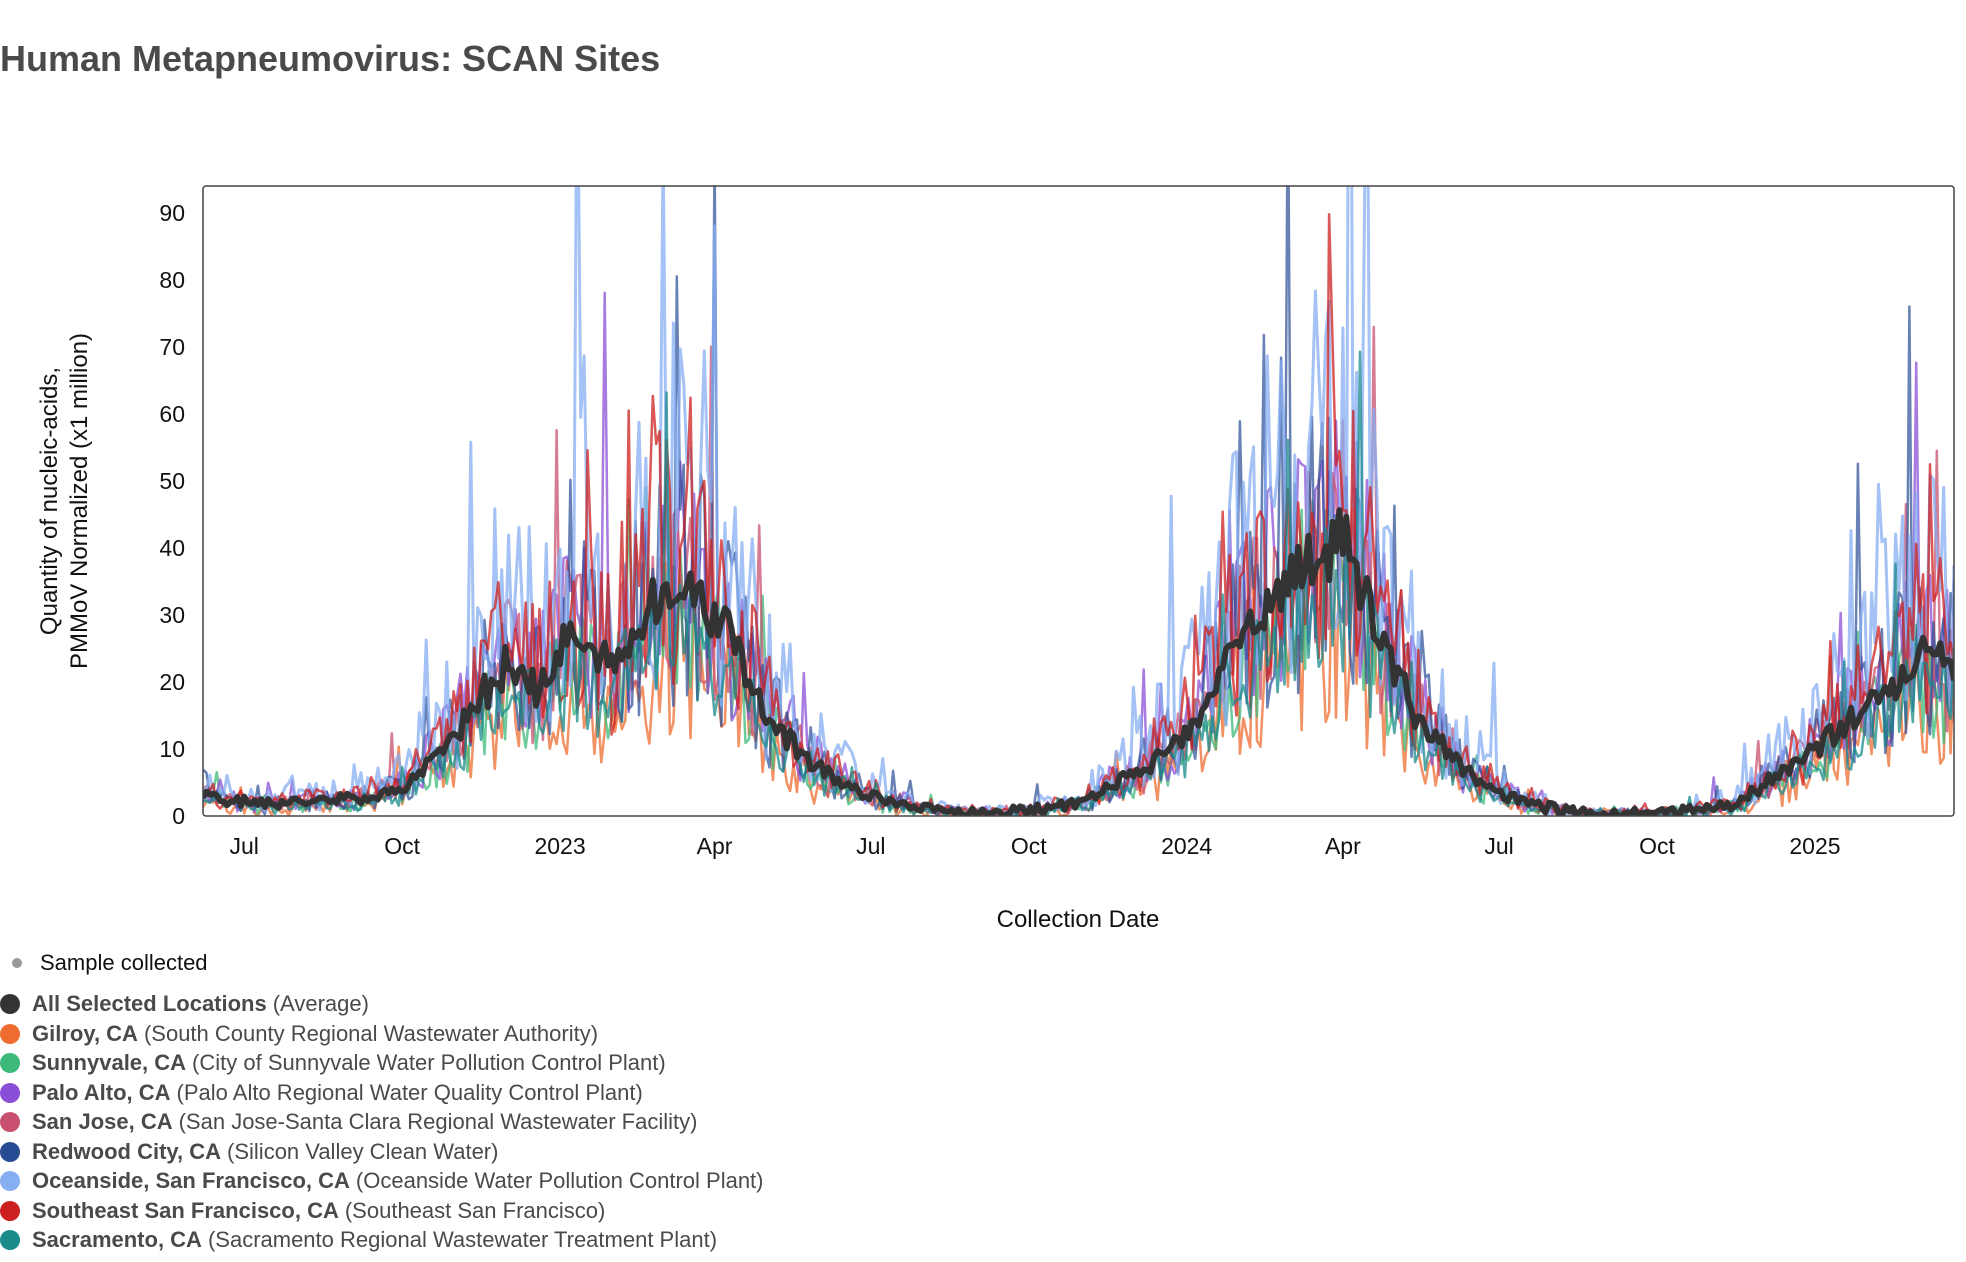 This screenshot has width=1966, height=1262. What do you see at coordinates (320, 1004) in the screenshot?
I see `legend-facility-name: (Average)` at bounding box center [320, 1004].